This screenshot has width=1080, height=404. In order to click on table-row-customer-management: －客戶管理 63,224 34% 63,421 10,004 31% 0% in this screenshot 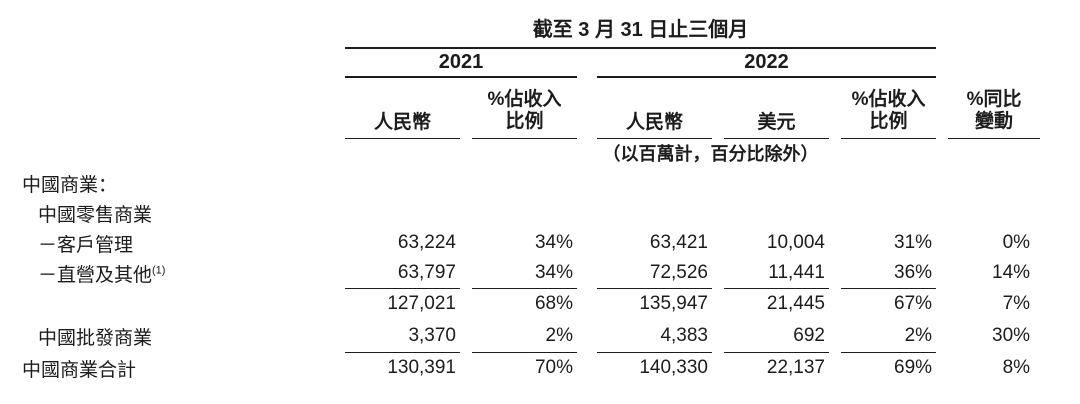, I will do `click(531, 243)`.